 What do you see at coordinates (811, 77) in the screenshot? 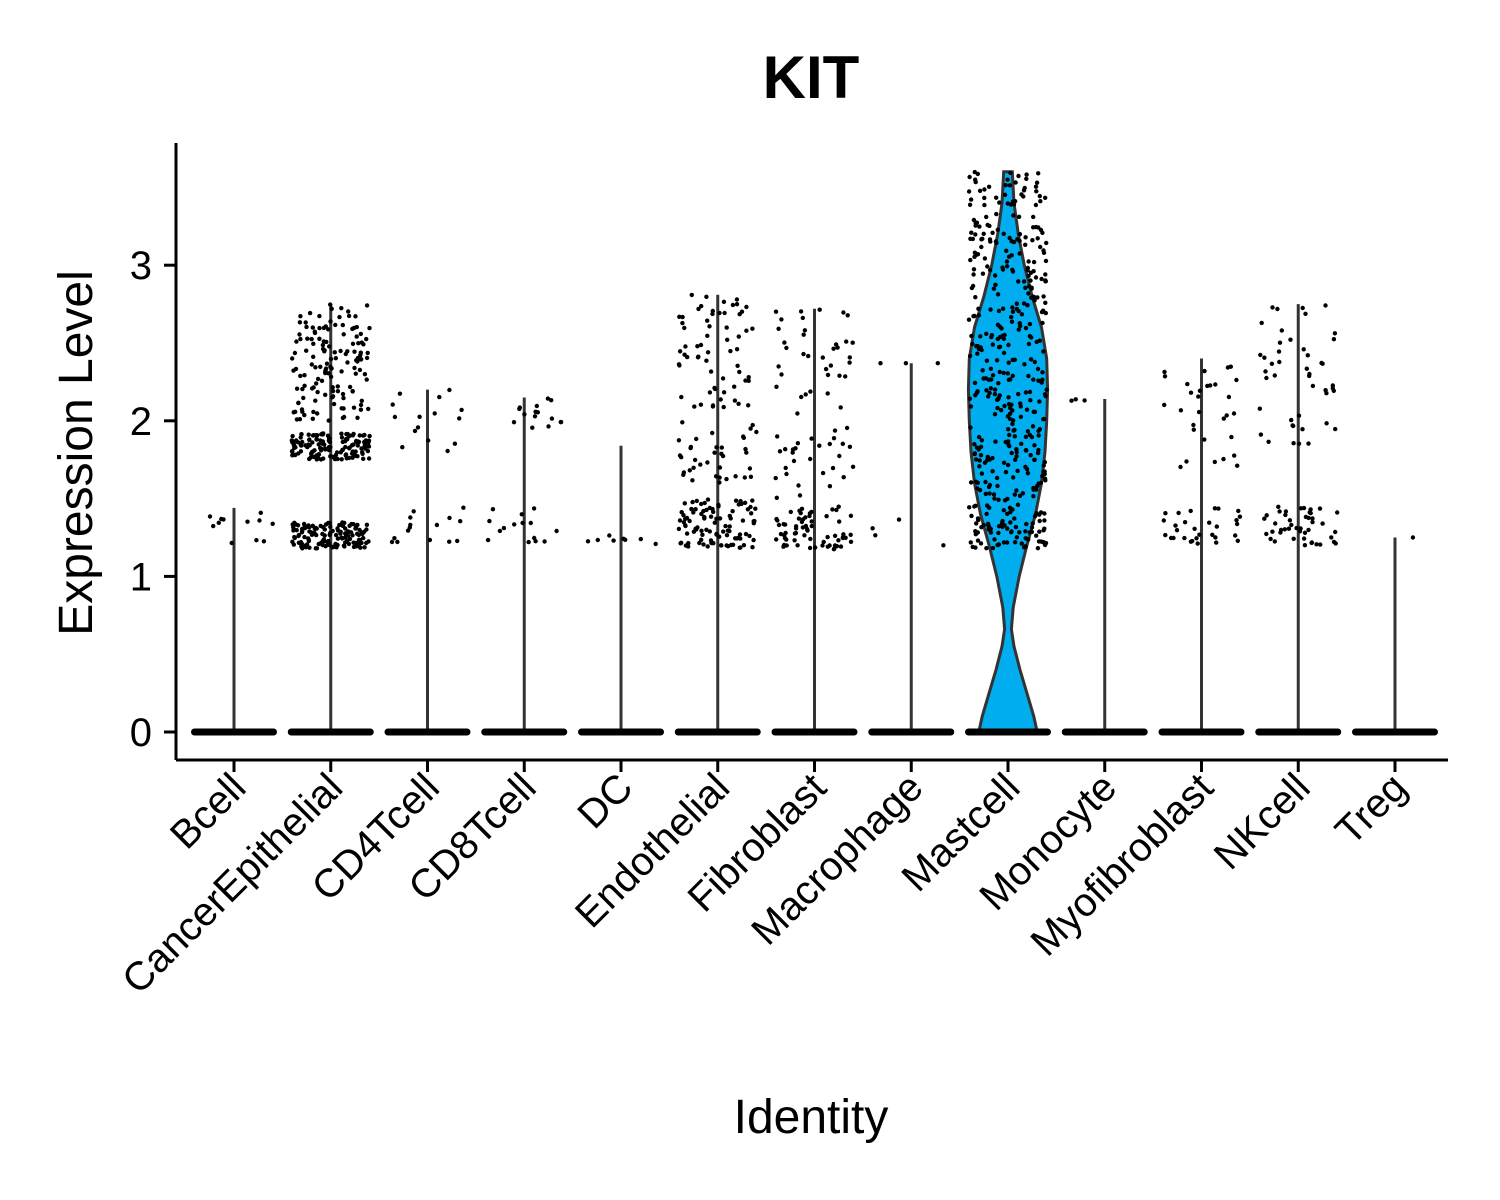
I see `chart-title: KIT` at bounding box center [811, 77].